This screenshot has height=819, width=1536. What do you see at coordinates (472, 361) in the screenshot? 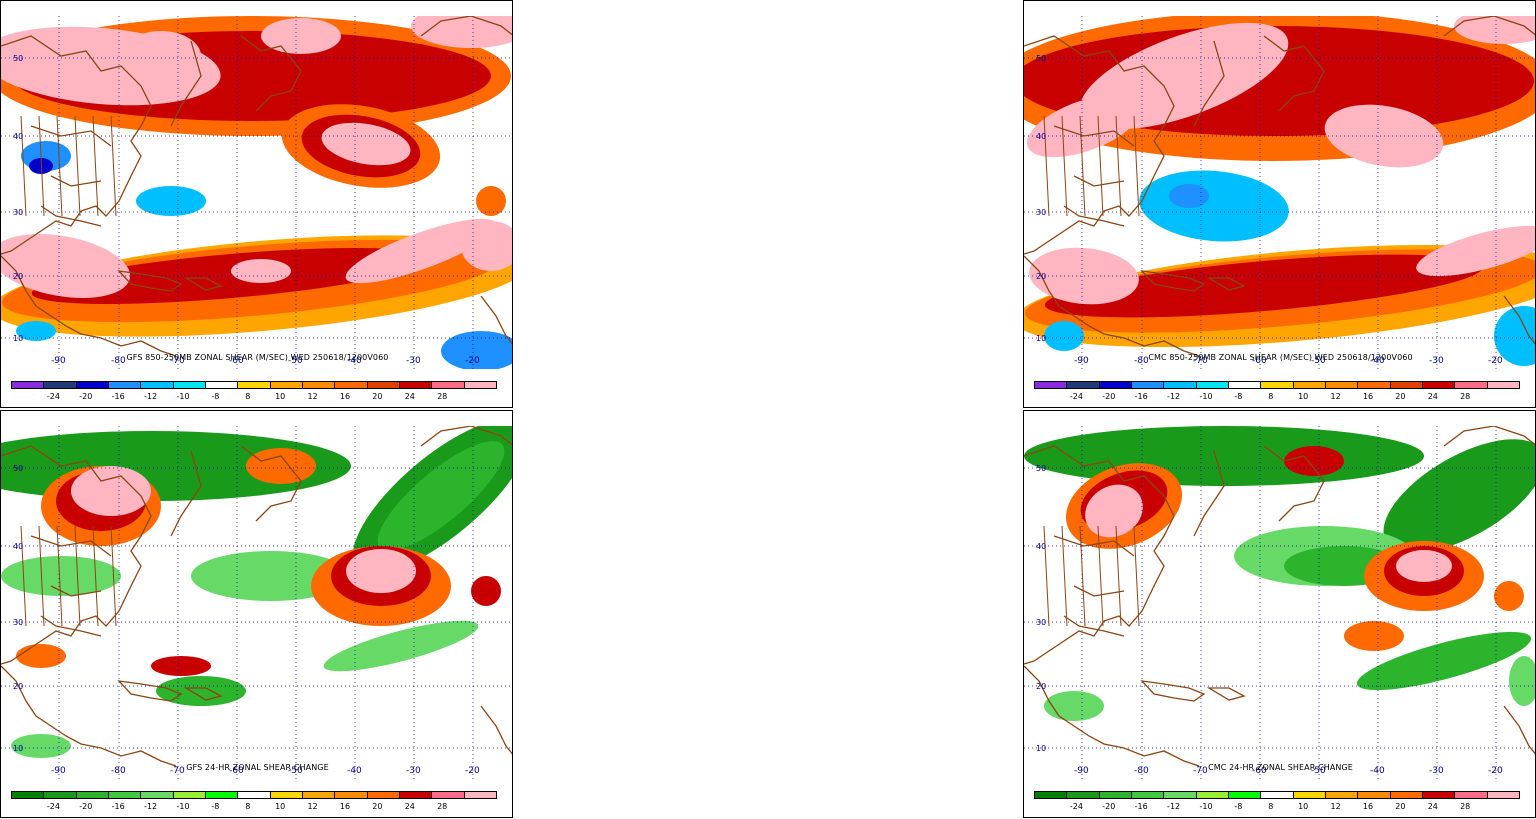
I see `longitude-label: -20` at bounding box center [472, 361].